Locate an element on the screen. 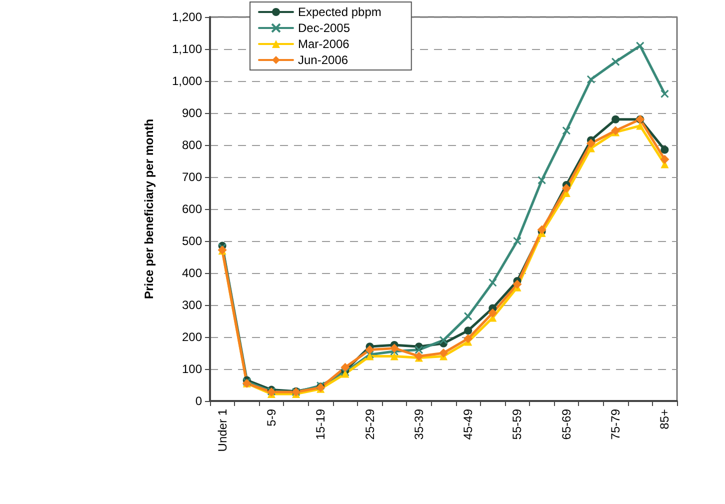 Image resolution: width=725 pixels, height=504 pixels. y-tick-label: 800 is located at coordinates (192, 145).